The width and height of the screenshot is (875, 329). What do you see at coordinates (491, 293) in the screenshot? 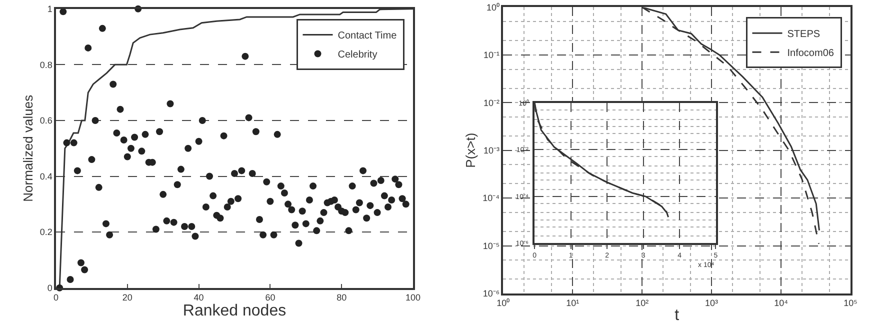
I see `y-tick-label: 10⁻⁶` at bounding box center [491, 293].